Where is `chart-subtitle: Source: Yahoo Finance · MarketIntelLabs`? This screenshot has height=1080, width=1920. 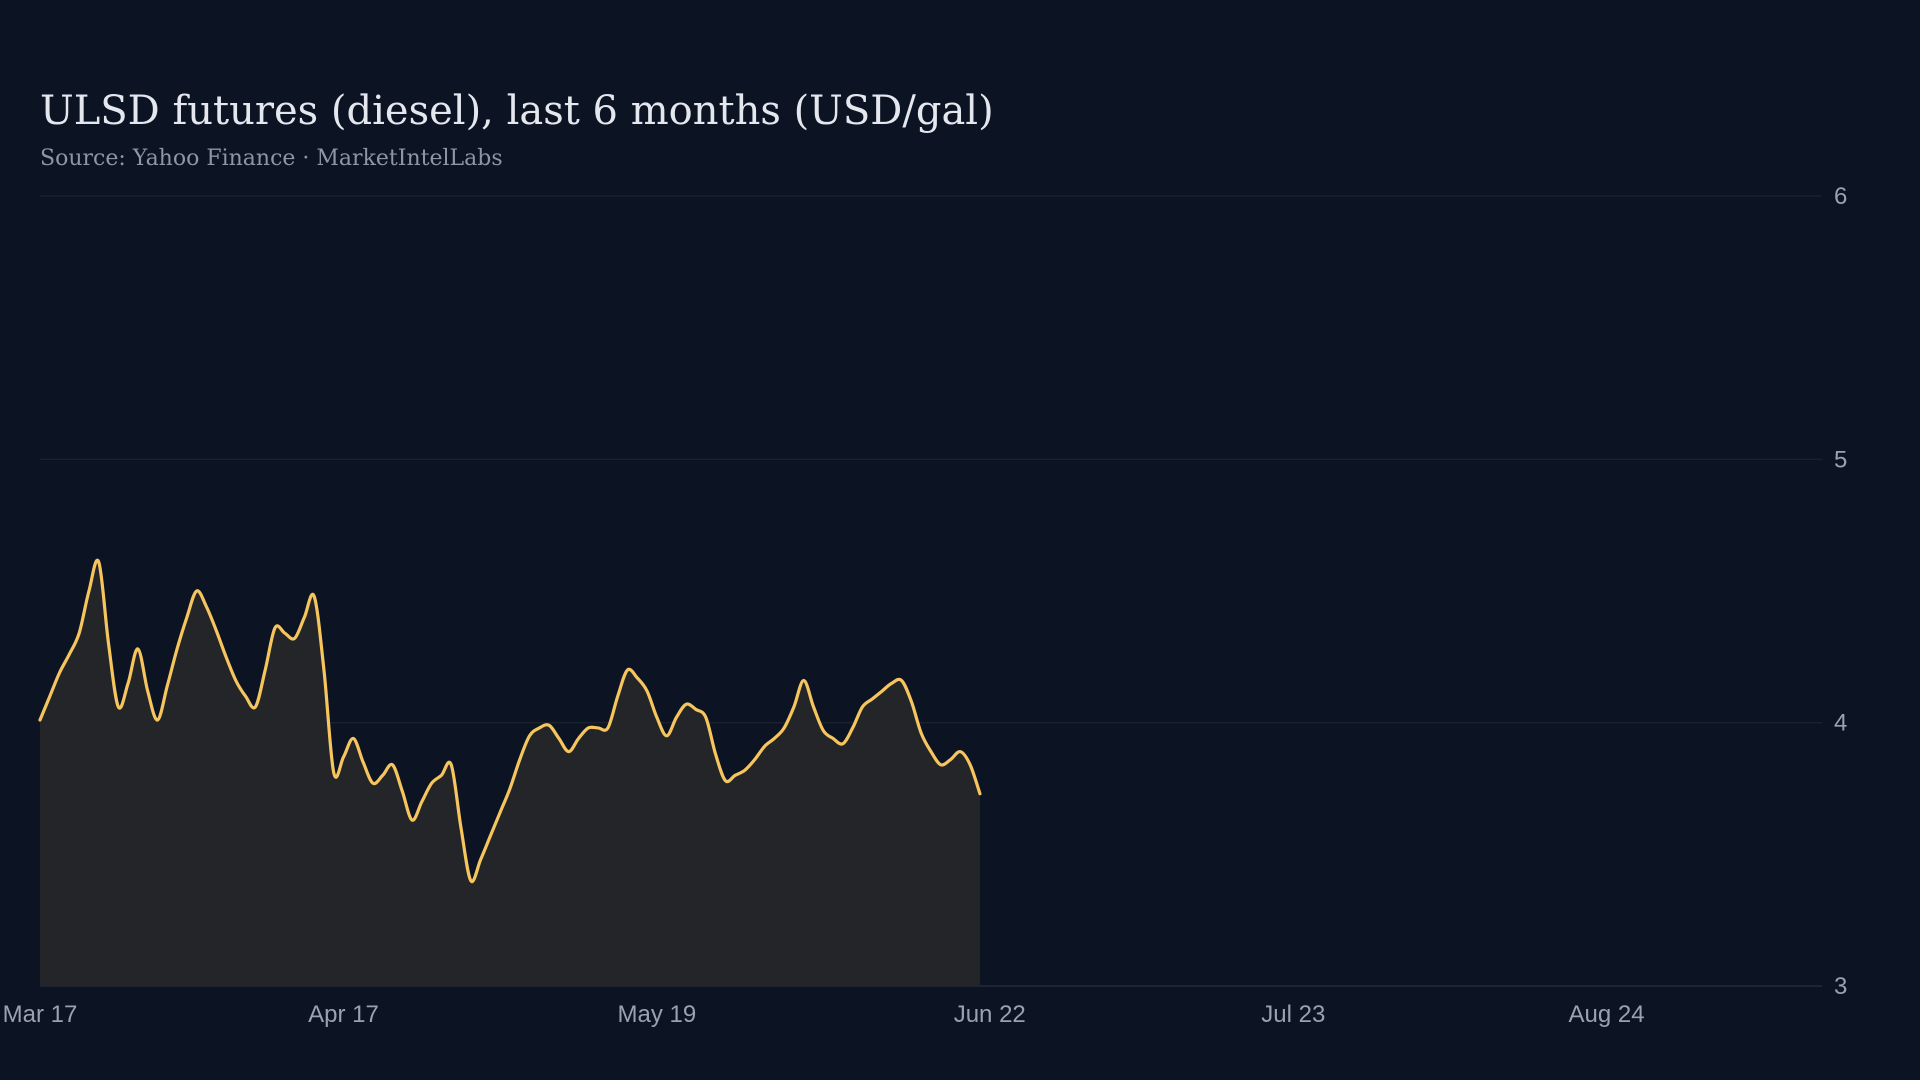
chart-subtitle: Source: Yahoo Finance · MarketIntelLabs is located at coordinates (271, 158).